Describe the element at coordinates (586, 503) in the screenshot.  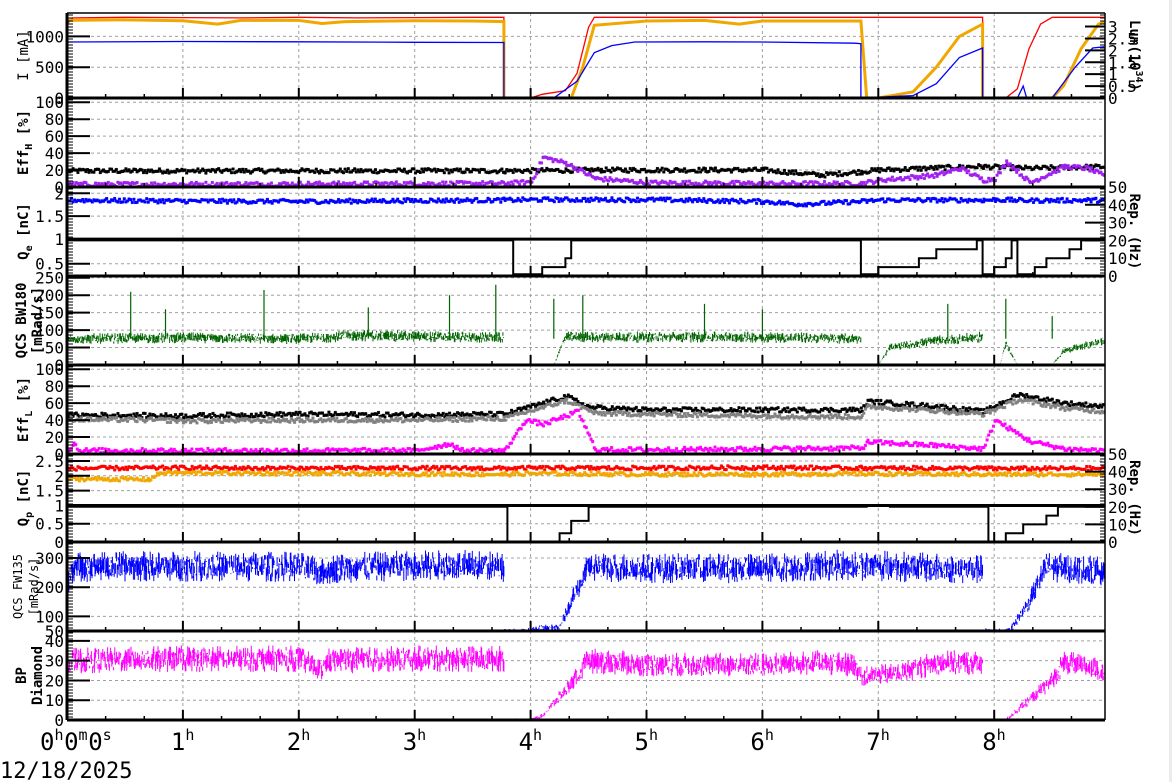
I see `panel-series-q_p` at that location.